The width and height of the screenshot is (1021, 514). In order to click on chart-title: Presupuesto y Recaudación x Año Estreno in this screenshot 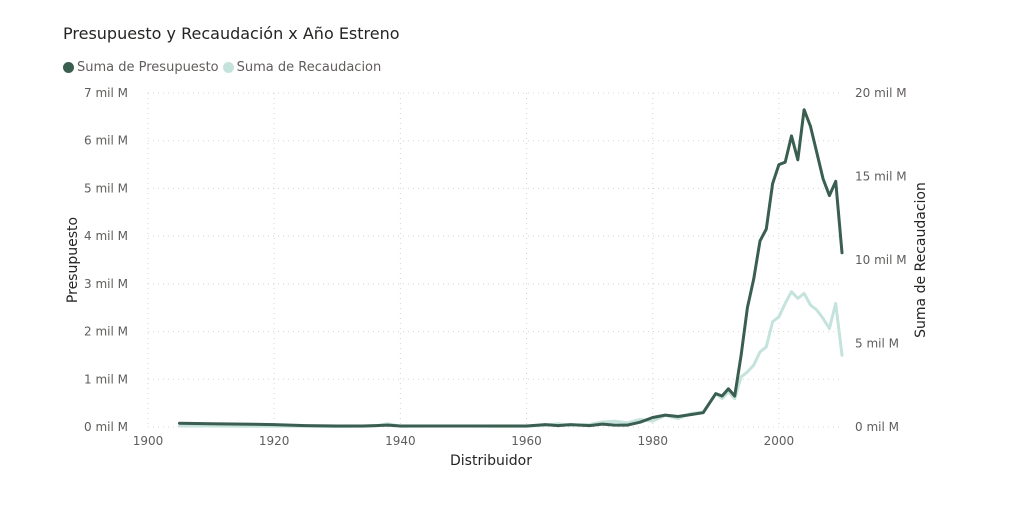, I will do `click(231, 33)`.